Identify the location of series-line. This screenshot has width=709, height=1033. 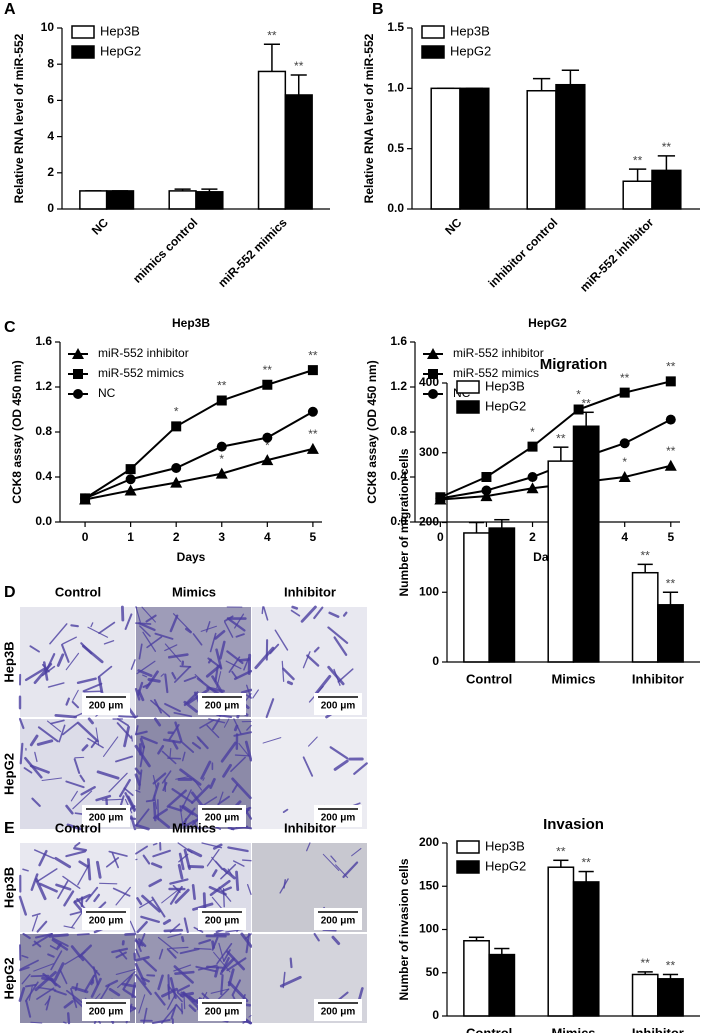
(555, 439).